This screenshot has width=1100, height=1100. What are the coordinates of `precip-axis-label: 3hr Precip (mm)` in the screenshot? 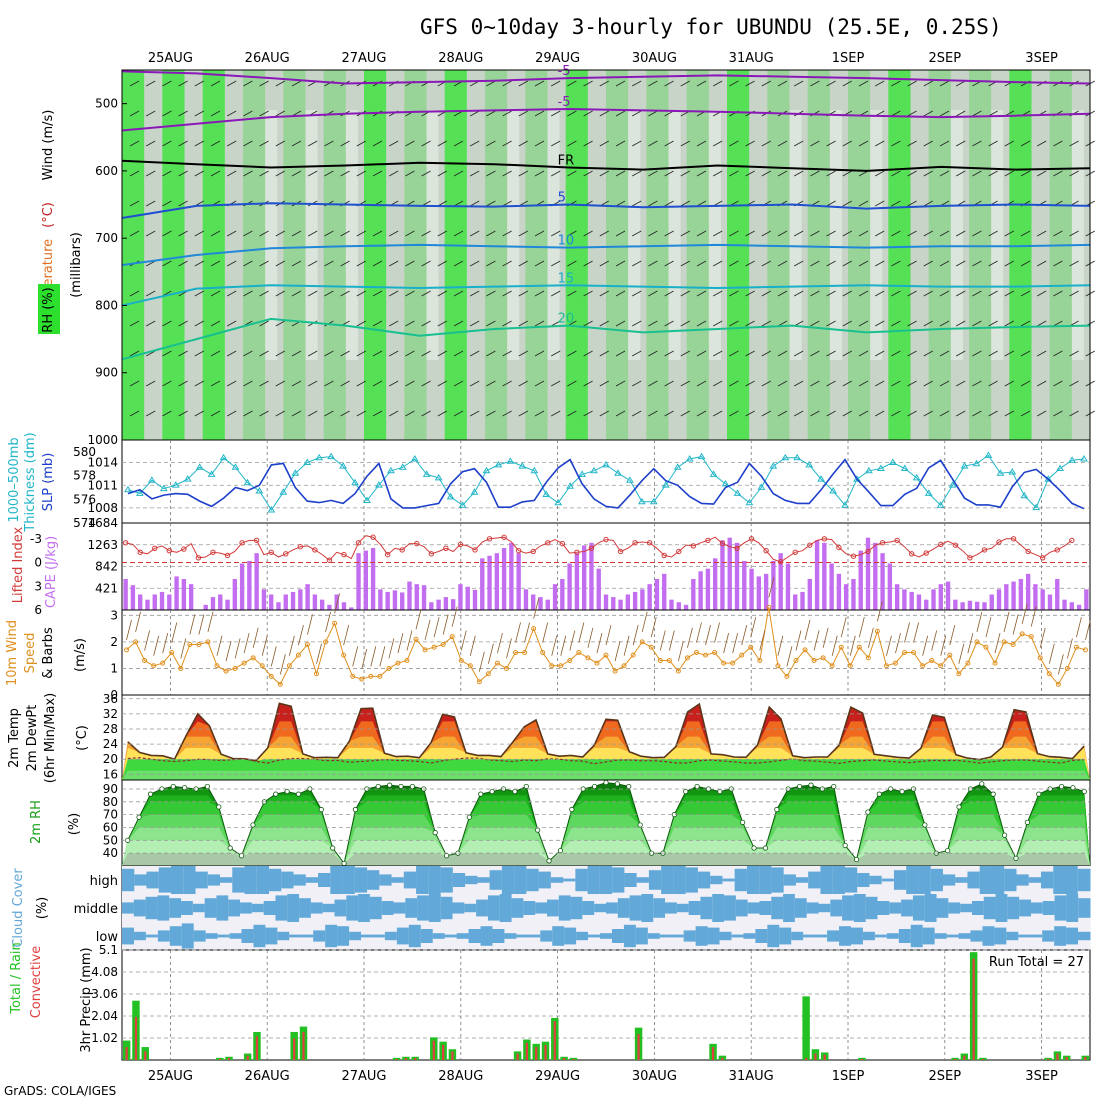 It's located at (86, 999).